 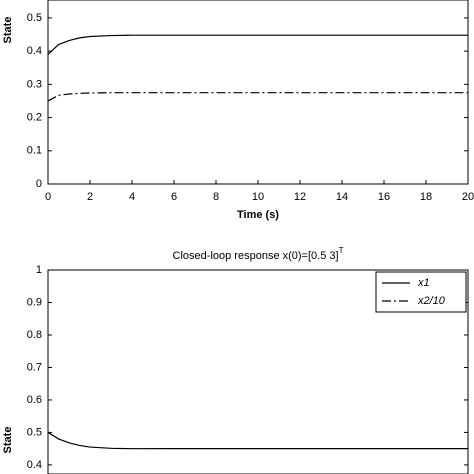 I want to click on title-superscript: T, so click(x=341, y=250).